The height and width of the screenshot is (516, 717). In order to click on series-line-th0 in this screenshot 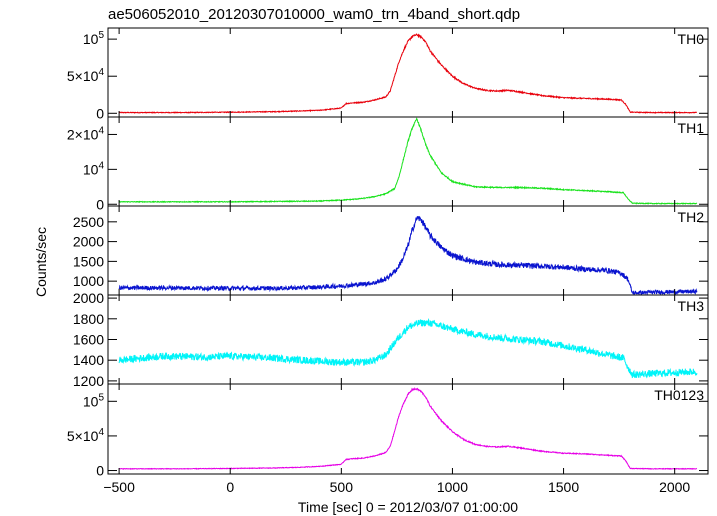, I will do `click(408, 73)`.